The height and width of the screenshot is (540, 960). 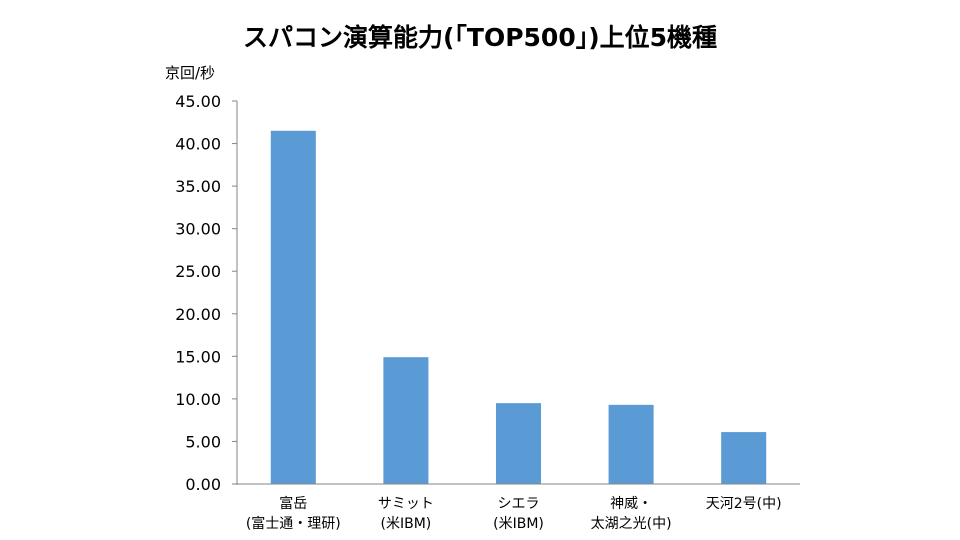 What do you see at coordinates (198, 144) in the screenshot?
I see `y-tick-label: 40.00` at bounding box center [198, 144].